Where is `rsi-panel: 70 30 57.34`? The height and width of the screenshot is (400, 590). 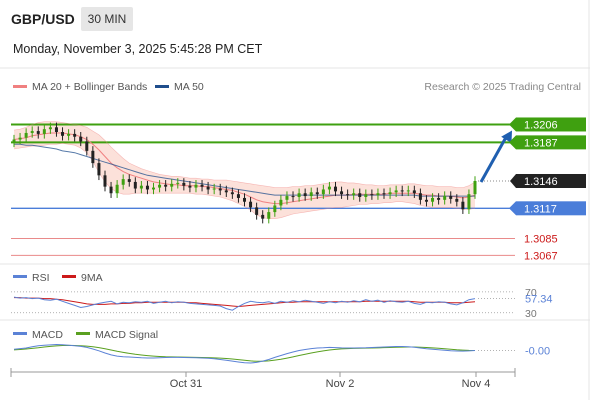 rsi-panel: 70 30 57.34 is located at coordinates (282, 303).